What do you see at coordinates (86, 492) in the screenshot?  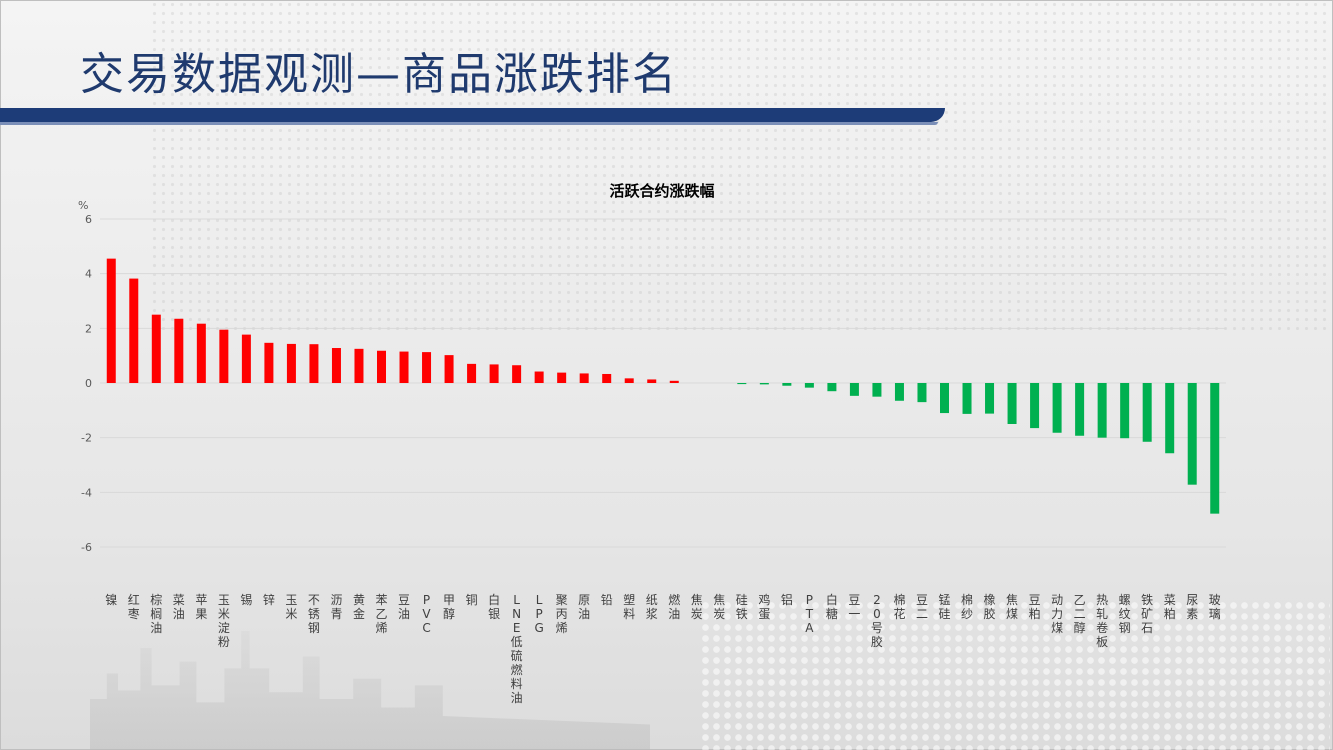 I see `y-tick-label: -4` at bounding box center [86, 492].